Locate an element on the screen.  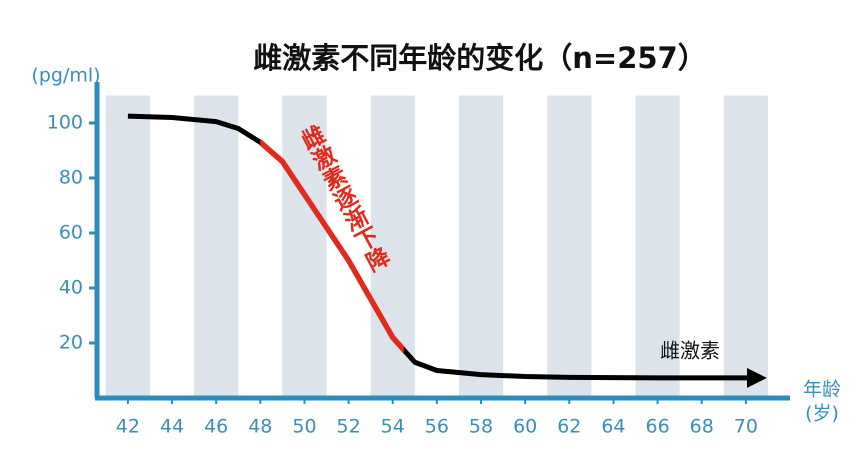
x-axis-label: 年龄 is located at coordinates (822, 390).